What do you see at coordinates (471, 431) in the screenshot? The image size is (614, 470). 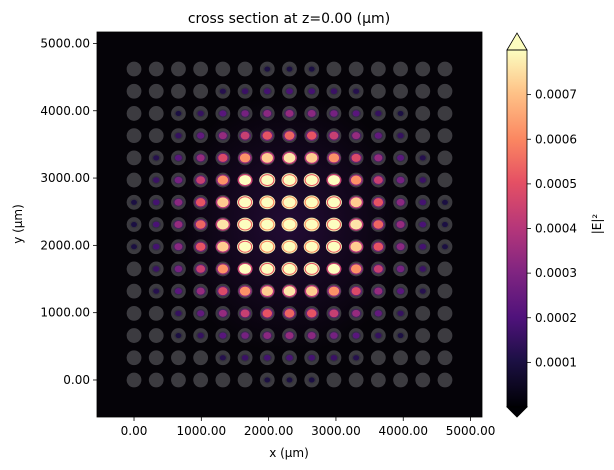 I see `x-tick-label: 5000.00` at bounding box center [471, 431].